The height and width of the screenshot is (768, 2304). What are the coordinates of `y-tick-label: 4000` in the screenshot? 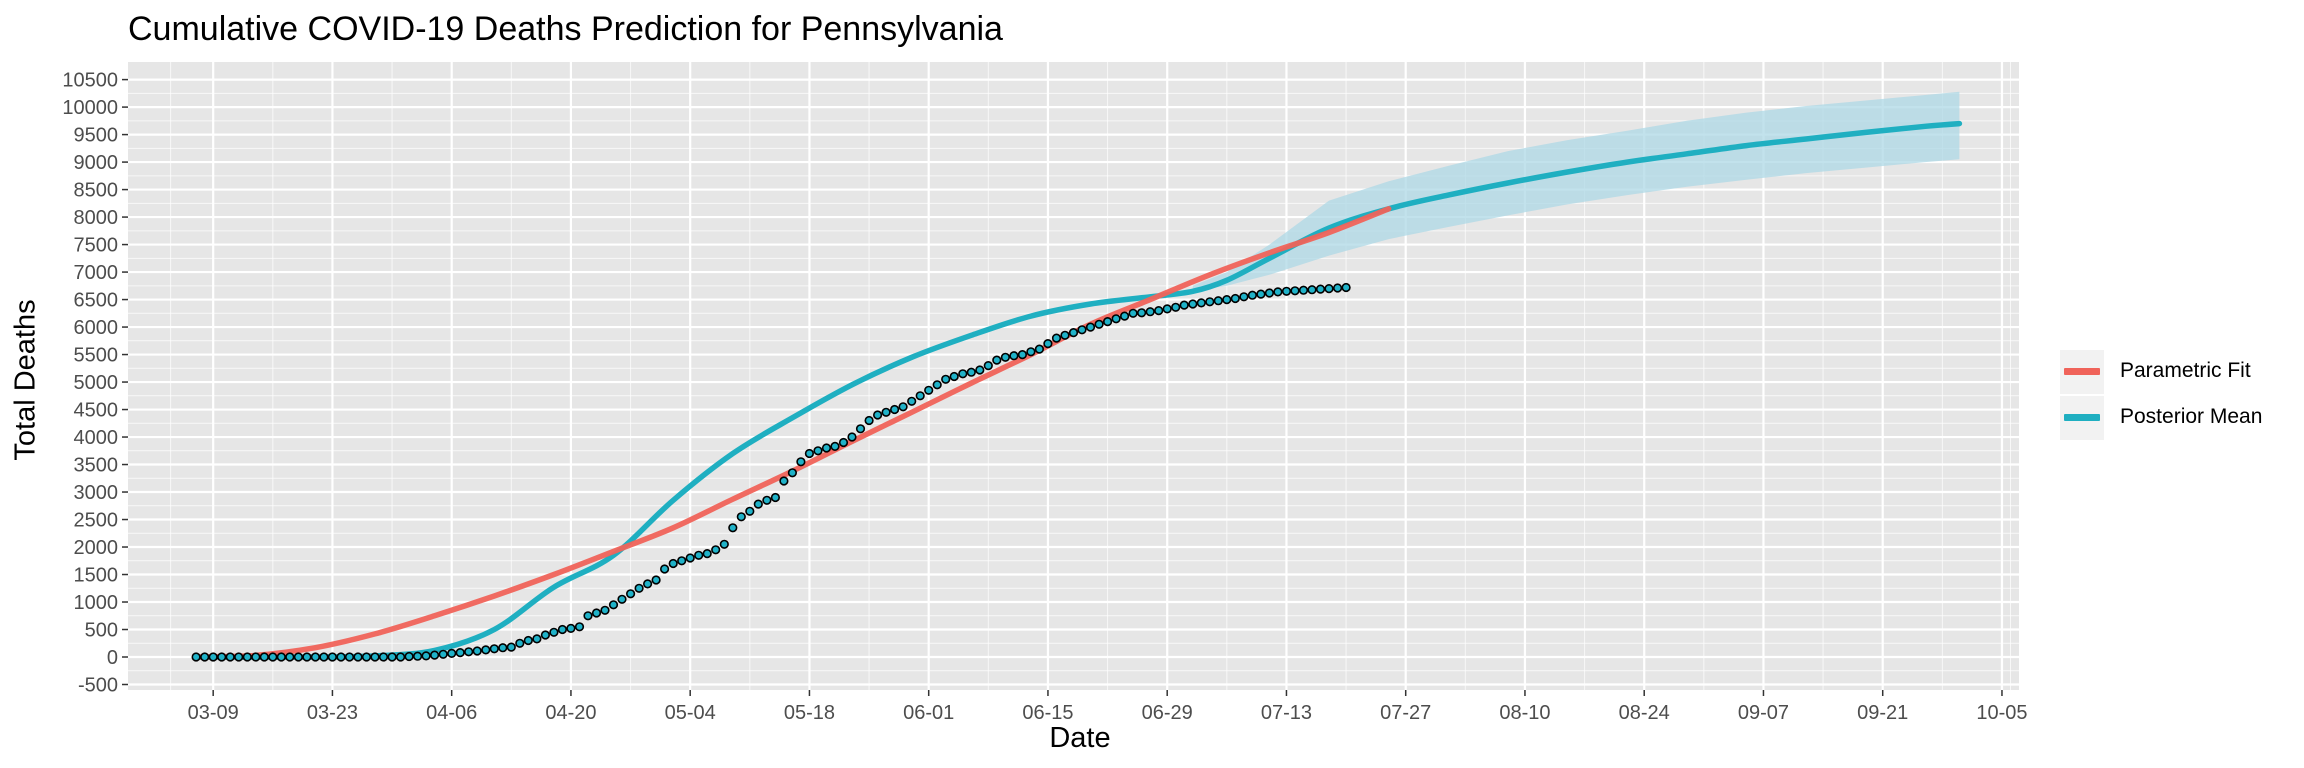 It's located at (96, 438).